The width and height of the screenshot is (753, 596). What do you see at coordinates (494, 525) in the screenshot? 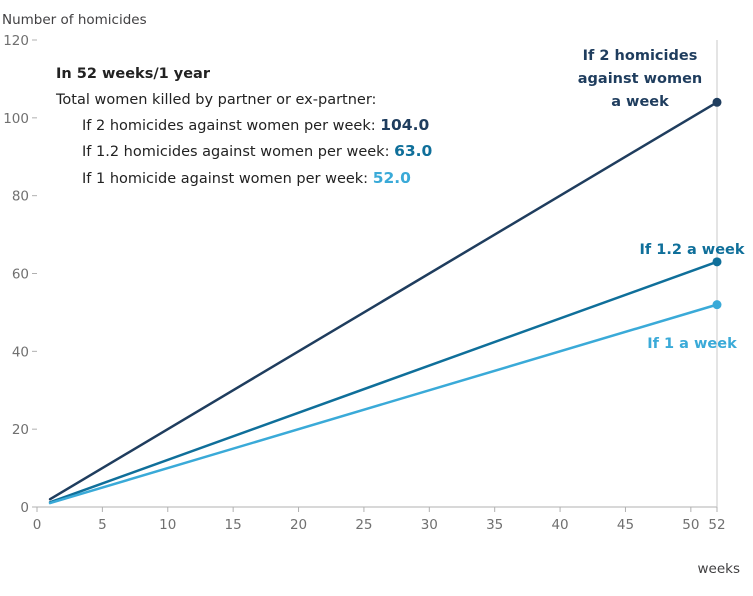
I see `x-tick-label: 35` at bounding box center [494, 525].